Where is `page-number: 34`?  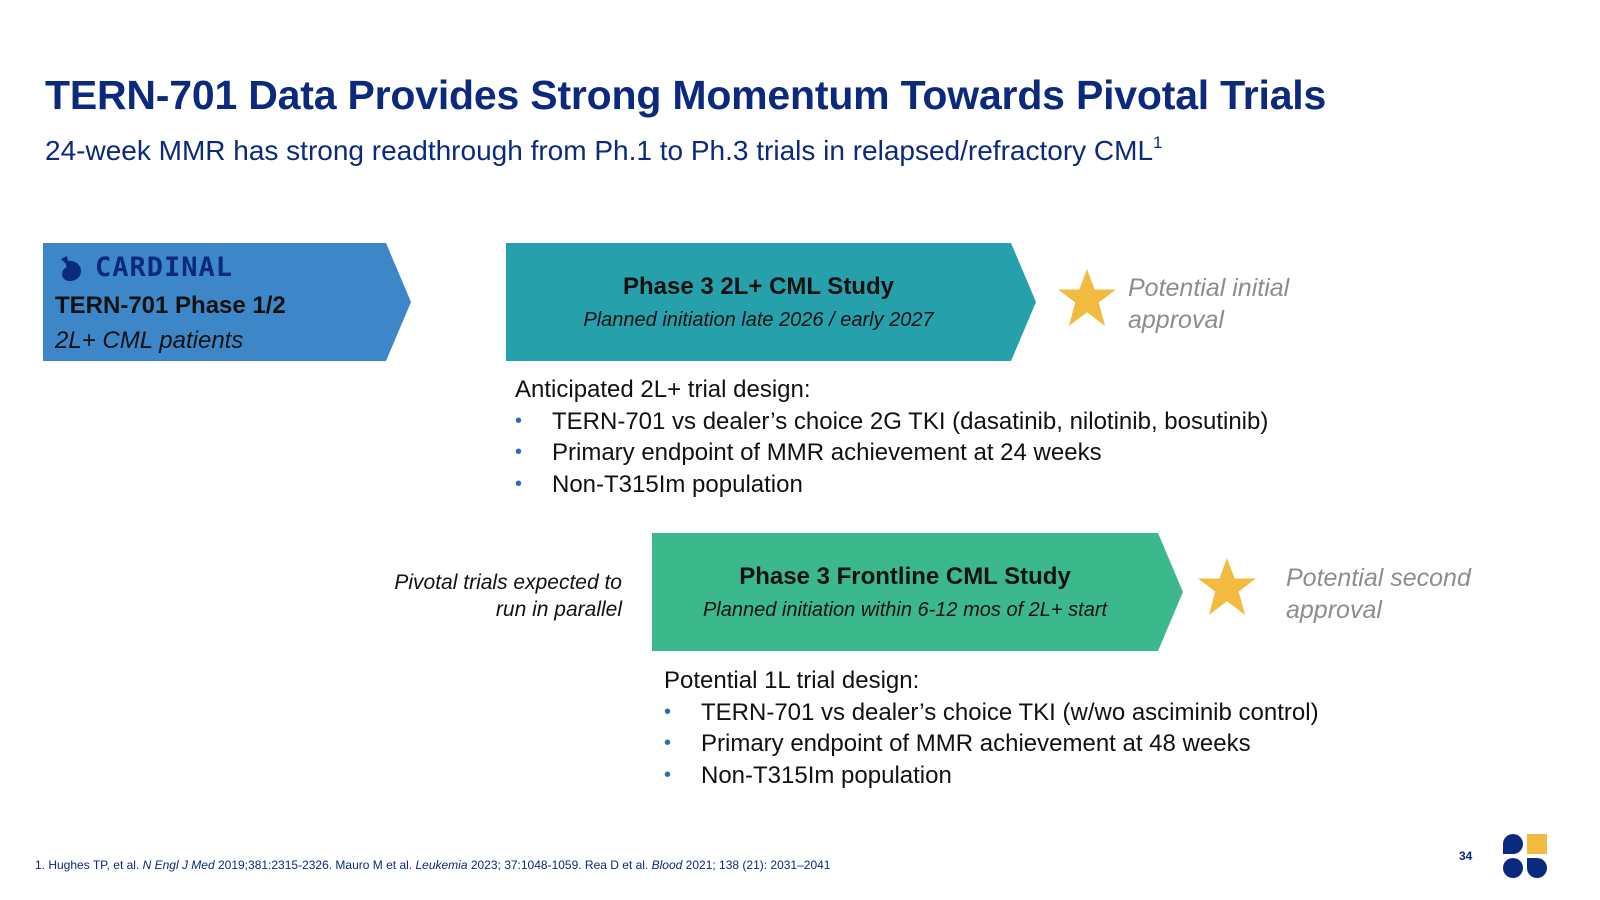 page-number: 34 is located at coordinates (1466, 856).